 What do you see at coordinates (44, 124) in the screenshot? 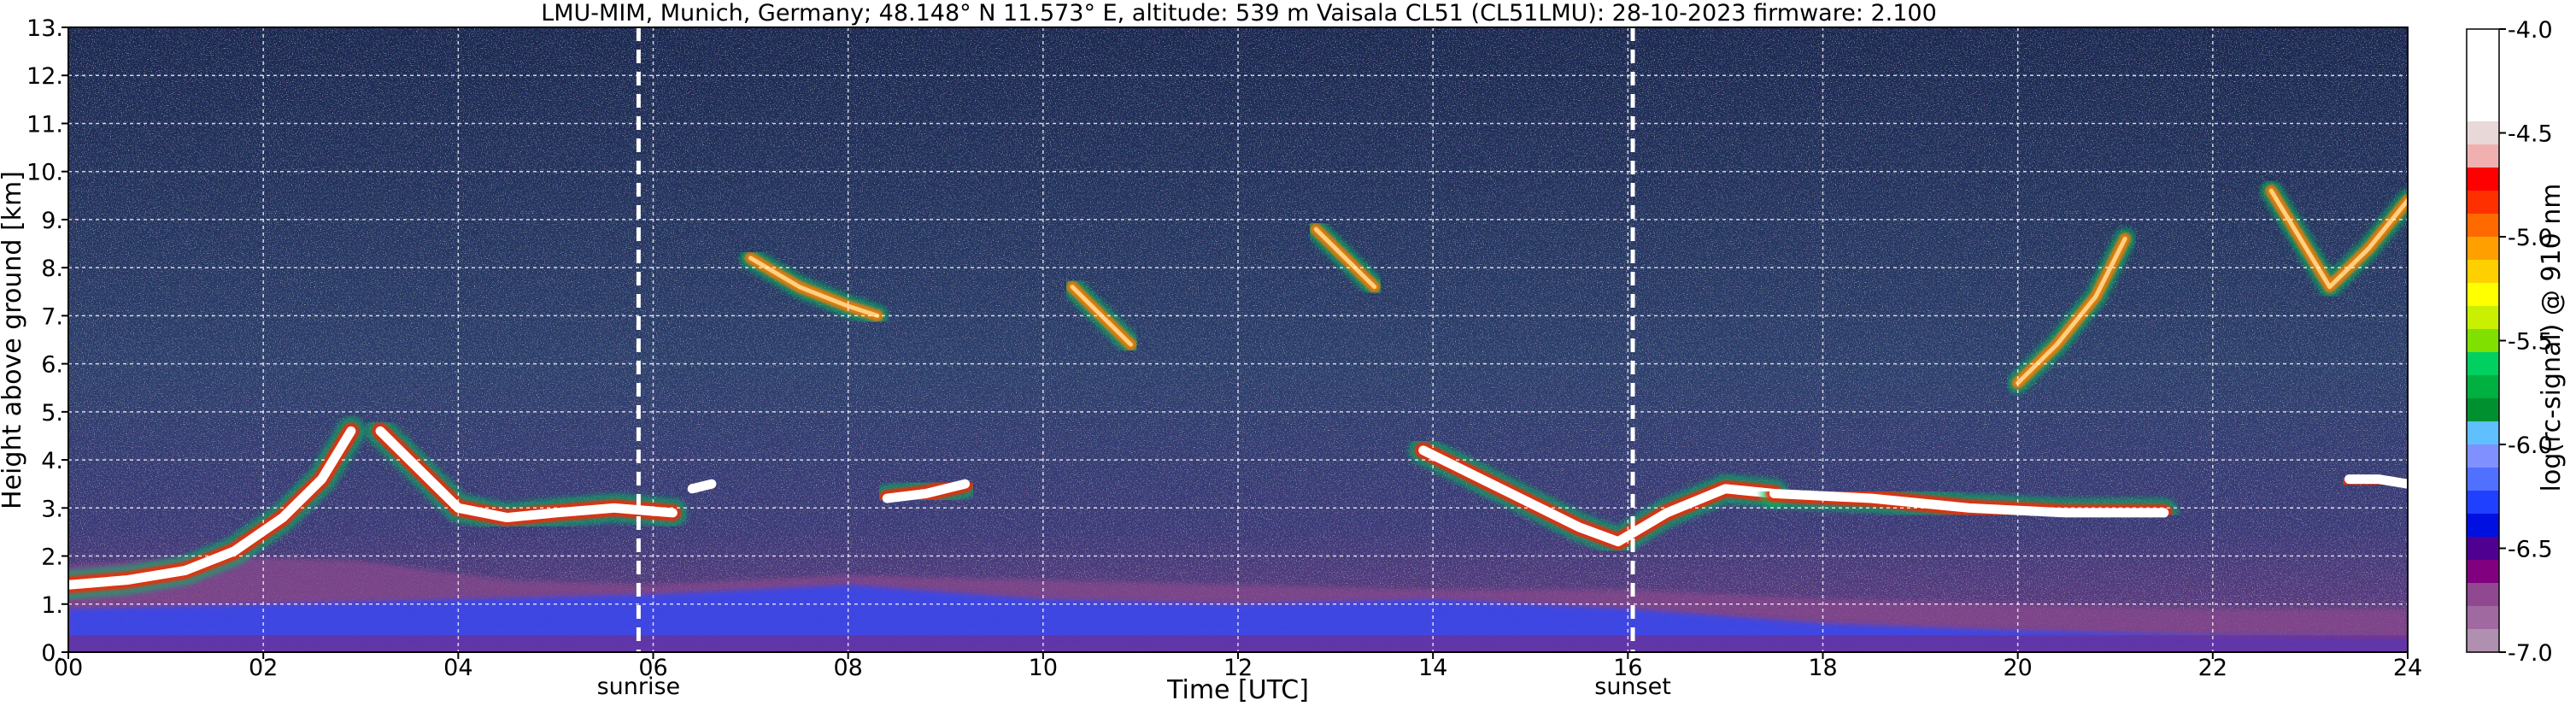
I see `y-tick-label: 11.` at bounding box center [44, 124].